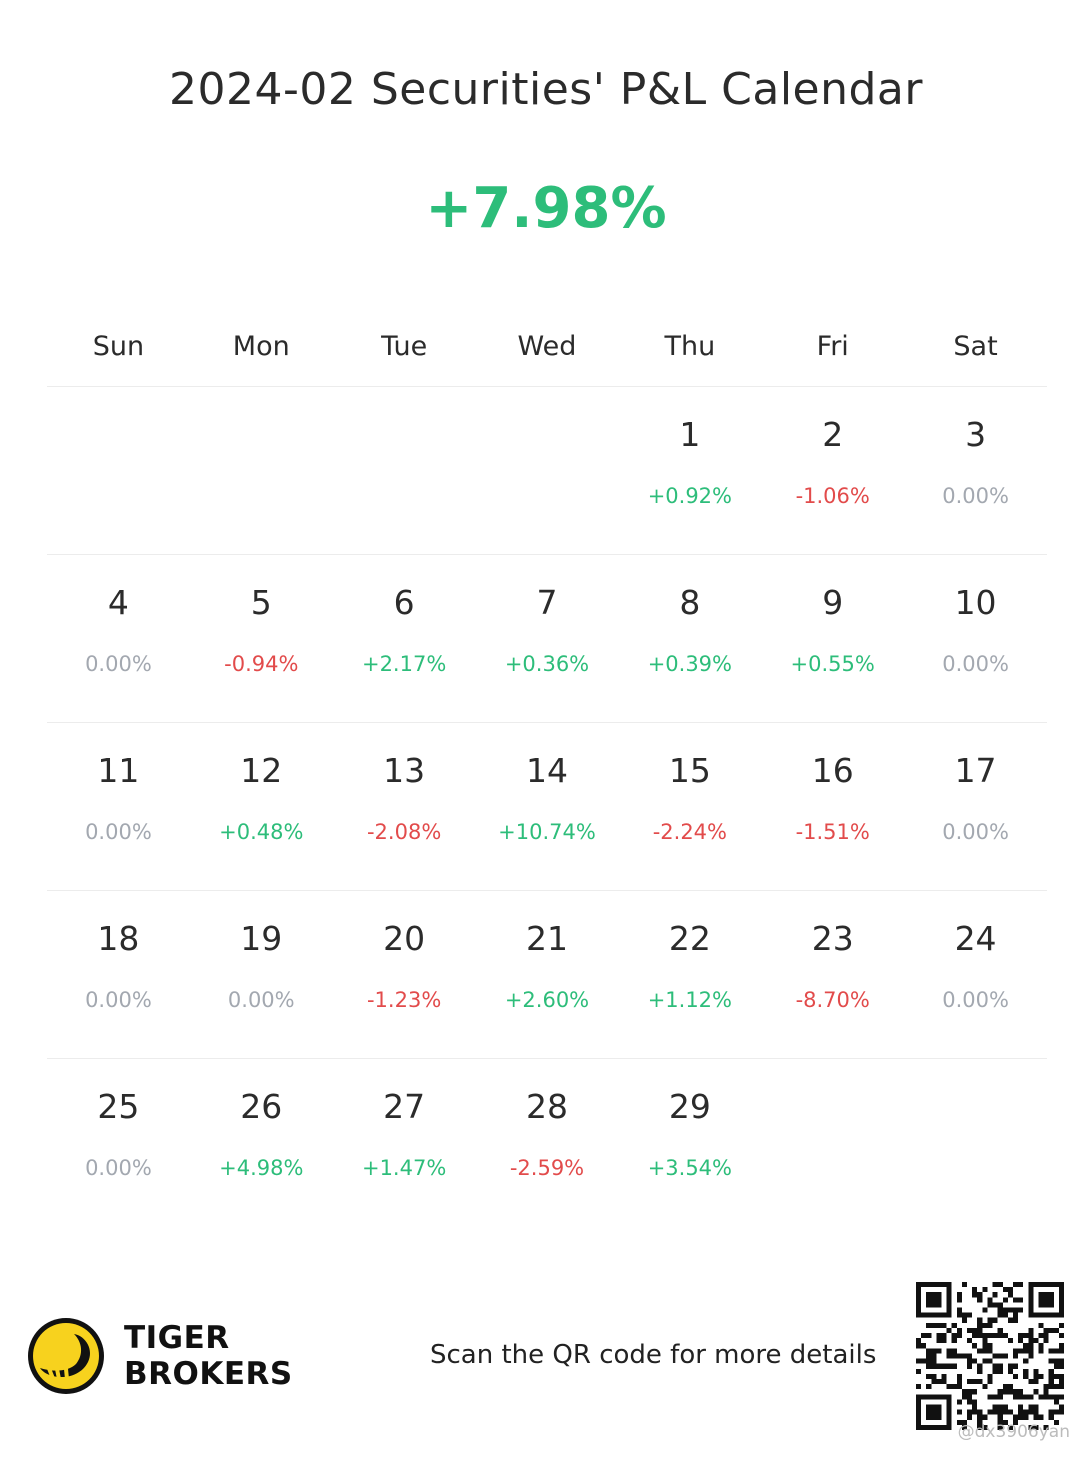 This screenshot has width=1092, height=1457. Describe the element at coordinates (547, 602) in the screenshot. I see `day-number: 7` at that location.